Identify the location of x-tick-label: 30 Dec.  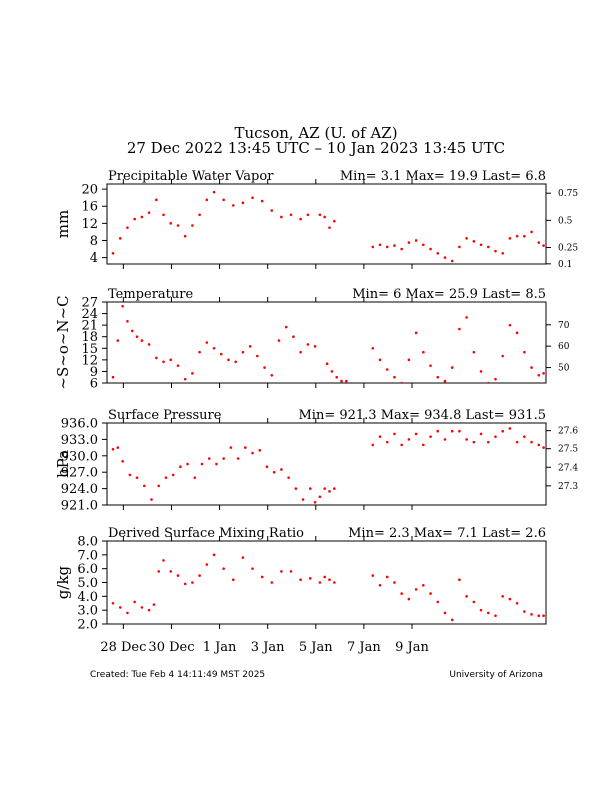
(171, 647).